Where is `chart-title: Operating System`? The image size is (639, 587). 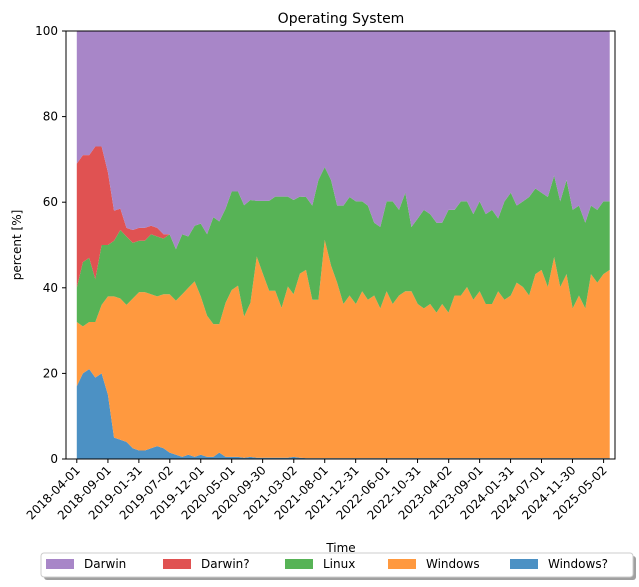
chart-title: Operating System is located at coordinates (341, 19).